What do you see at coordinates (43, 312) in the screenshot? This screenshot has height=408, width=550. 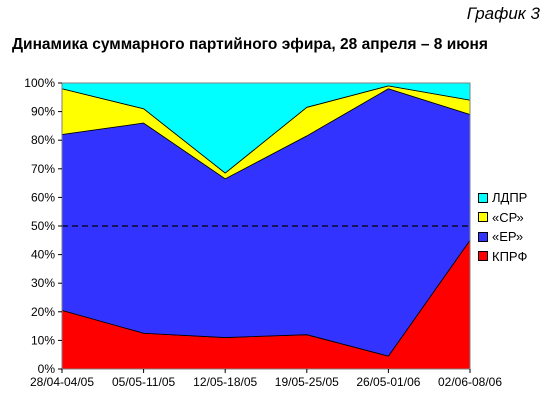 I see `y-tick-label: 20%` at bounding box center [43, 312].